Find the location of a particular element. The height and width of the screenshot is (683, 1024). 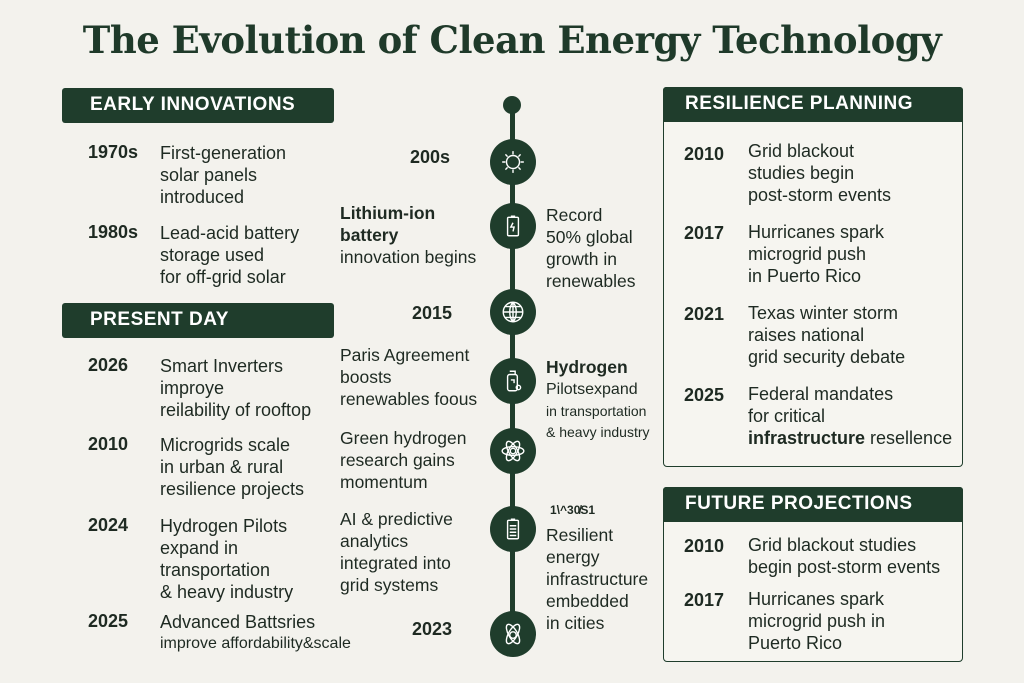

timeline-text: Paris Agreement boosts renewables foous is located at coordinates (409, 377).